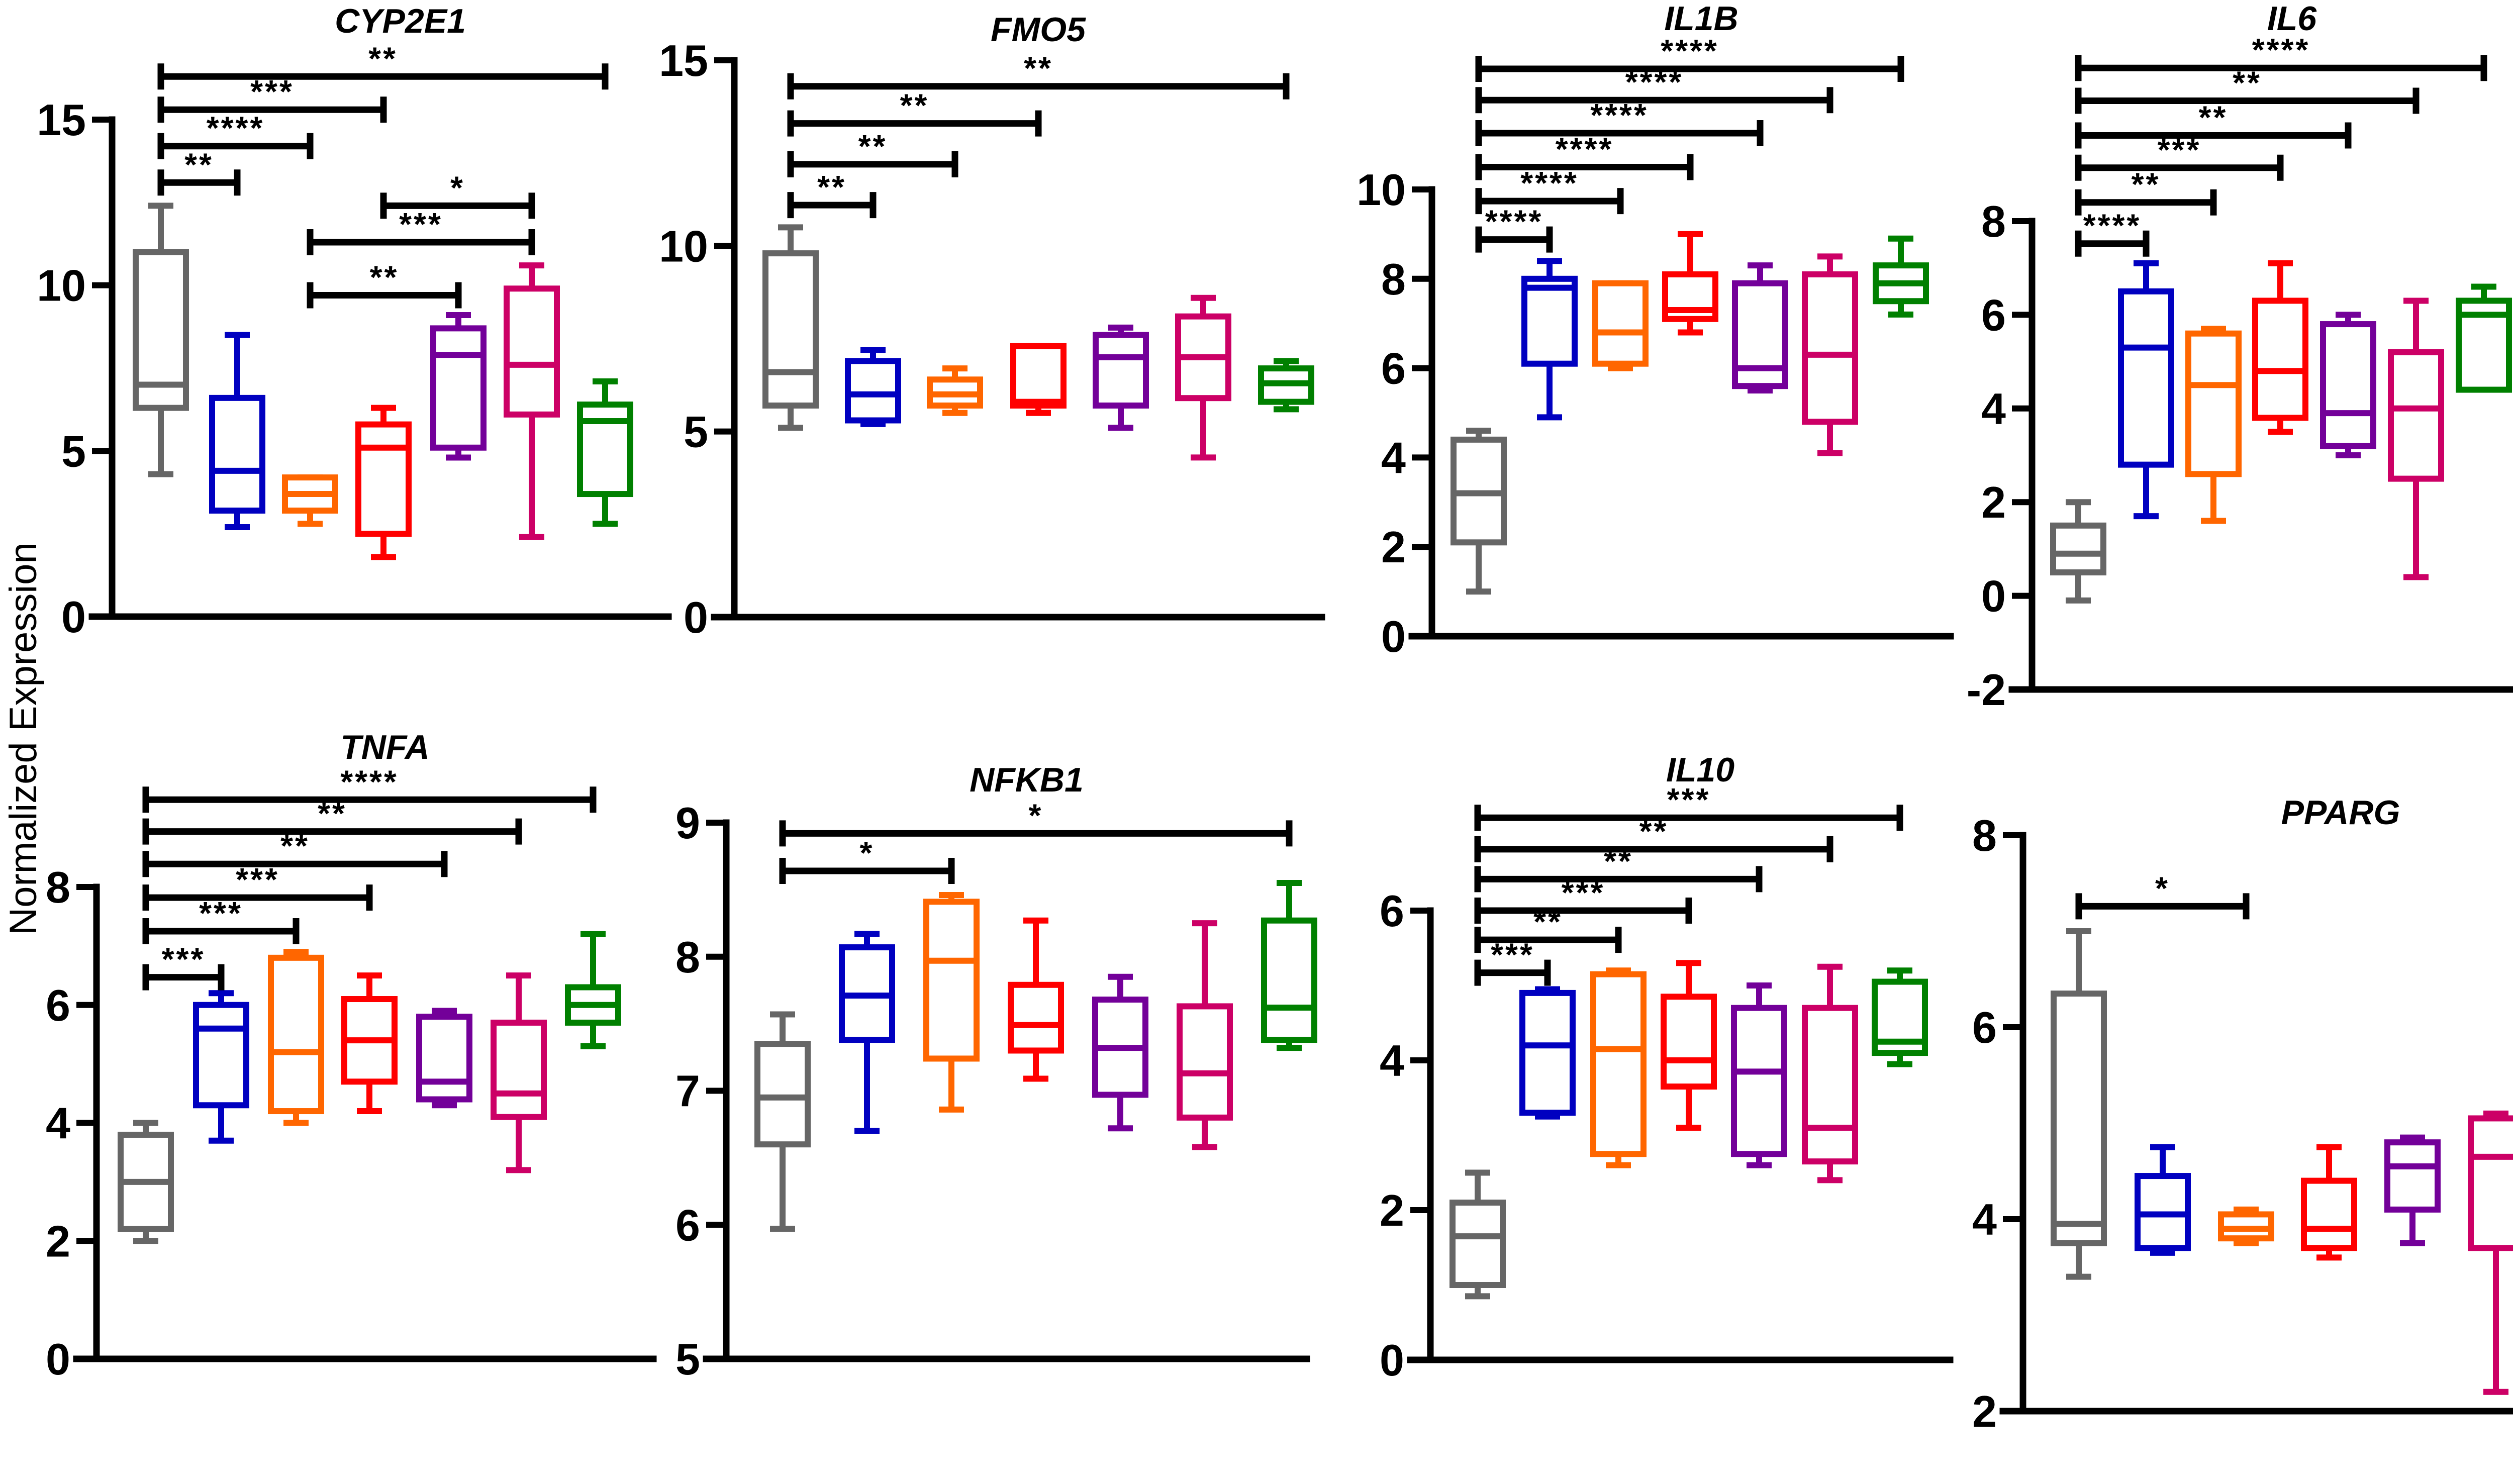 This screenshot has height=1484, width=2513. Describe the element at coordinates (684, 61) in the screenshot. I see `y-tick-label: 15` at that location.